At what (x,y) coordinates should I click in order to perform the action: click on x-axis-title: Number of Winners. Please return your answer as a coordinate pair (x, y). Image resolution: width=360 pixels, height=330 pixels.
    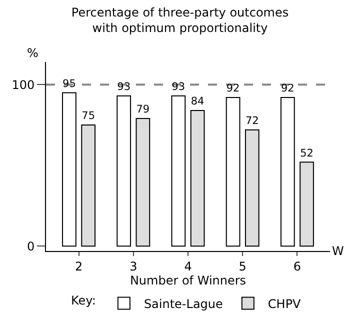
    Looking at the image, I should click on (188, 280).